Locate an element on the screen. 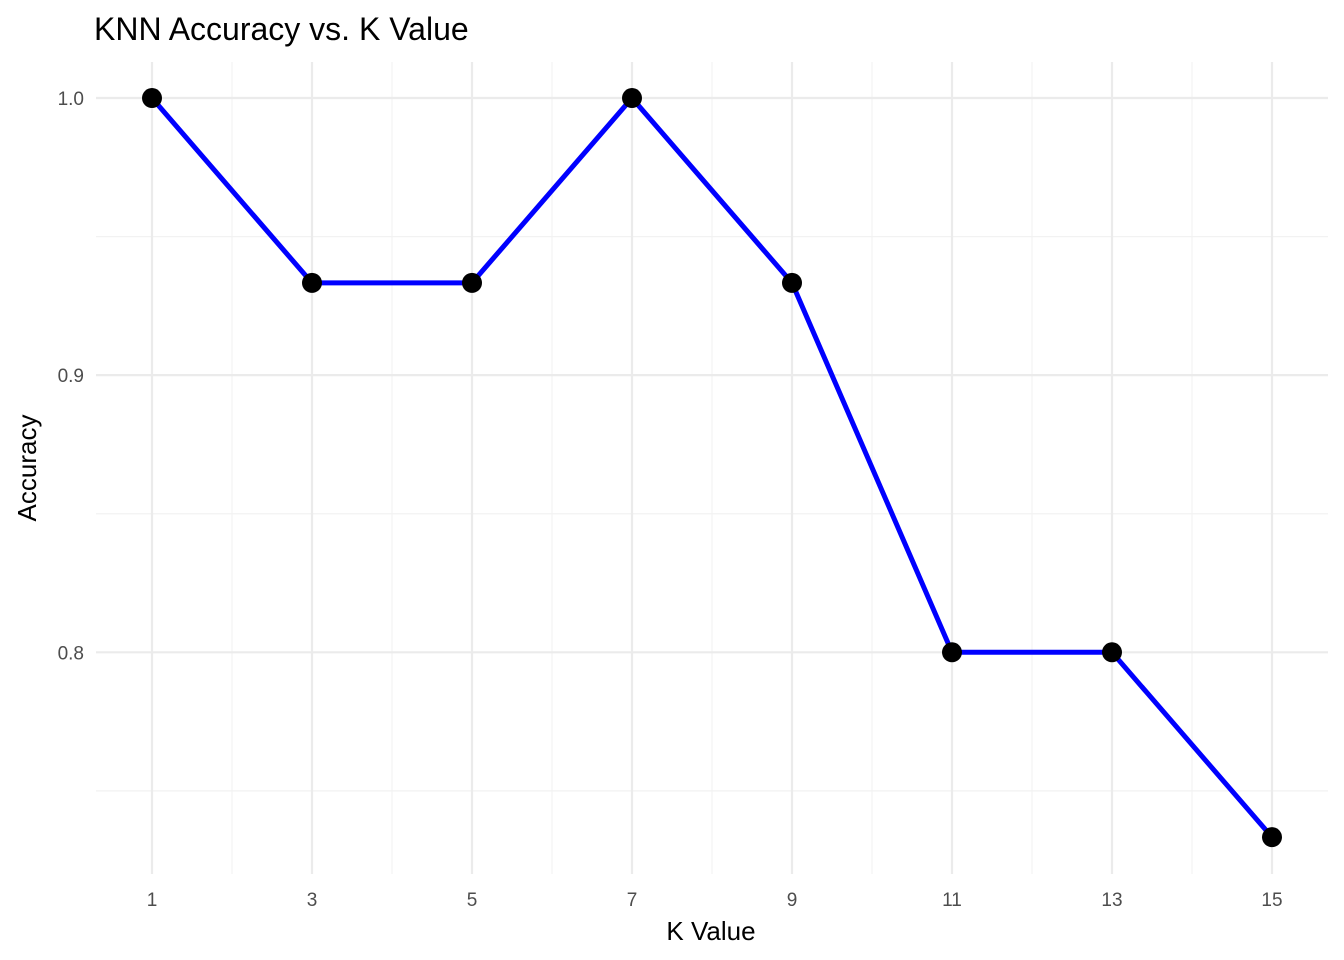 The width and height of the screenshot is (1344, 960). y-tick-label: 0.9 is located at coordinates (71, 376).